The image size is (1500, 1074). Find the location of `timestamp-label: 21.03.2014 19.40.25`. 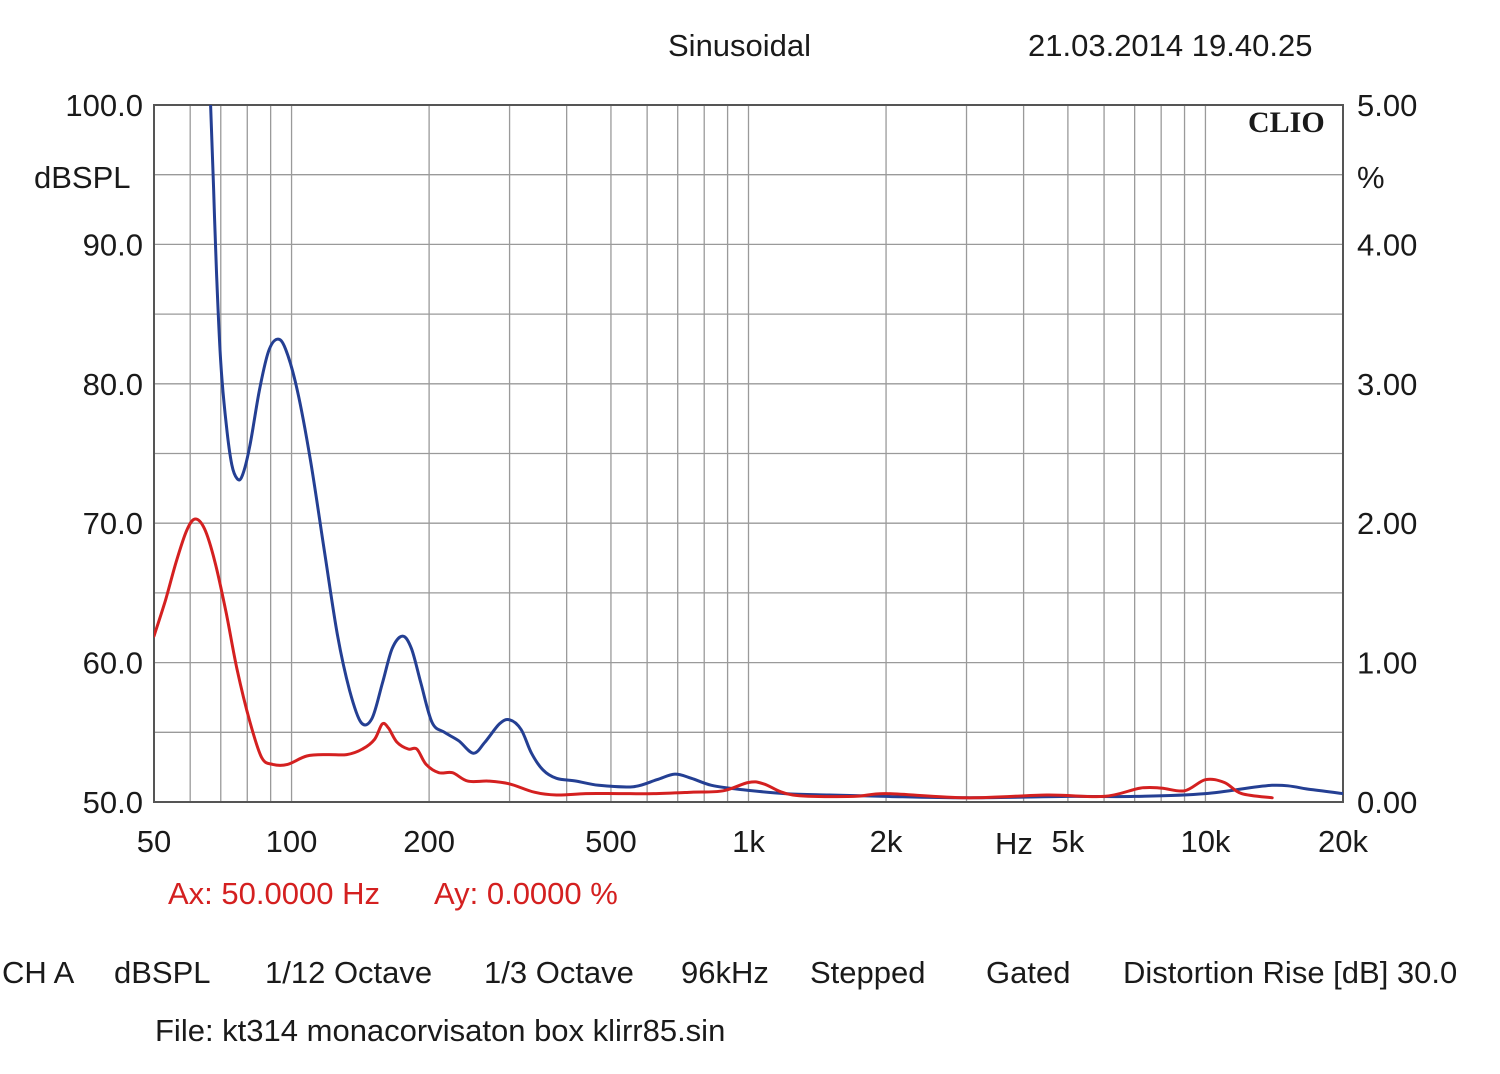

timestamp-label: 21.03.2014 19.40.25 is located at coordinates (1170, 45).